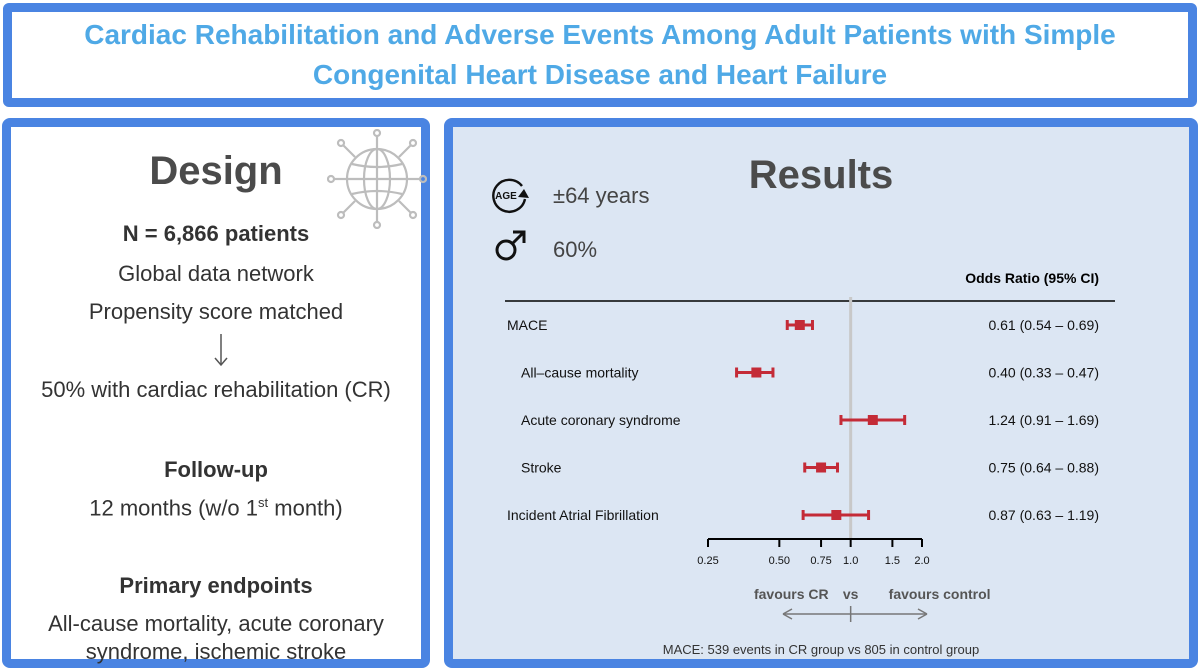 Image resolution: width=1200 pixels, height=670 pixels. Describe the element at coordinates (791, 594) in the screenshot. I see `favours-cr-label: favours CR` at that location.